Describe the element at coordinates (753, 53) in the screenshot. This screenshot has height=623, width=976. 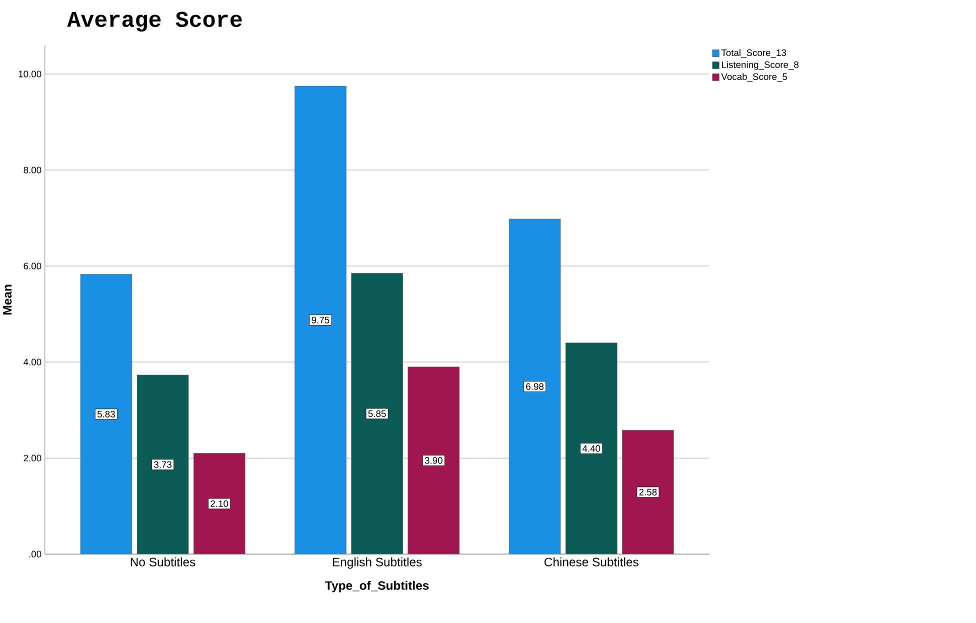
I see `legend-label: Total_Score_13` at that location.